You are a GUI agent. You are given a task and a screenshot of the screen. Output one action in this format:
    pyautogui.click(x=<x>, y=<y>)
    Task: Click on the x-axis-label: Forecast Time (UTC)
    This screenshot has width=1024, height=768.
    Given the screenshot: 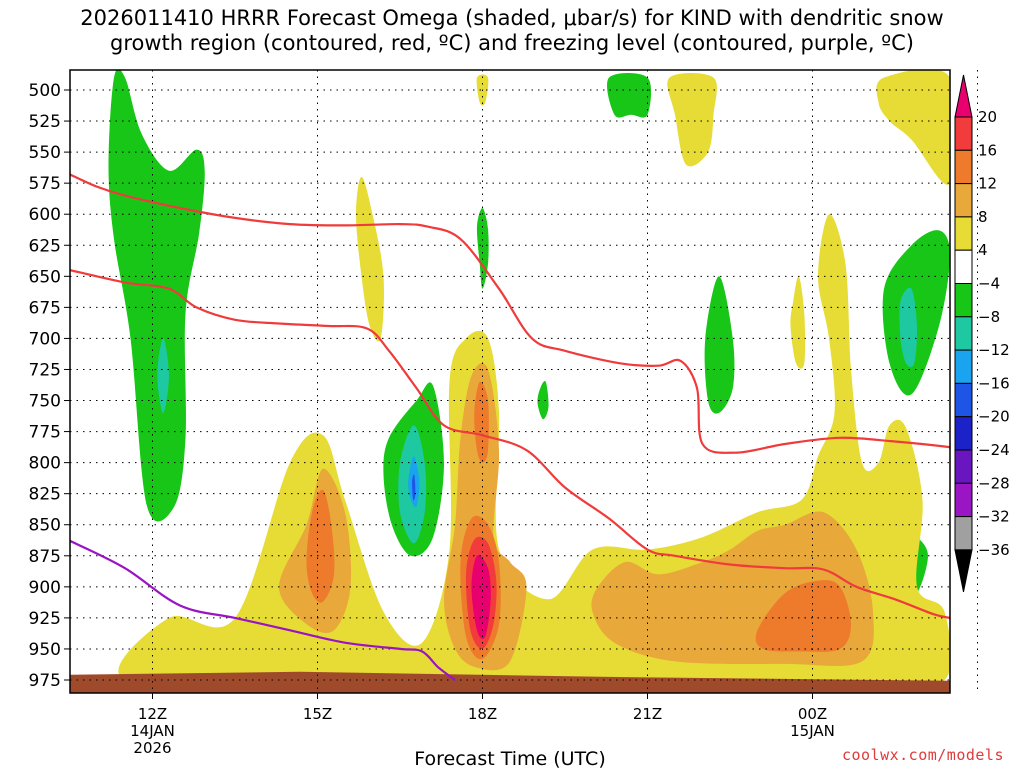 What is the action you would take?
    pyautogui.click(x=509, y=758)
    